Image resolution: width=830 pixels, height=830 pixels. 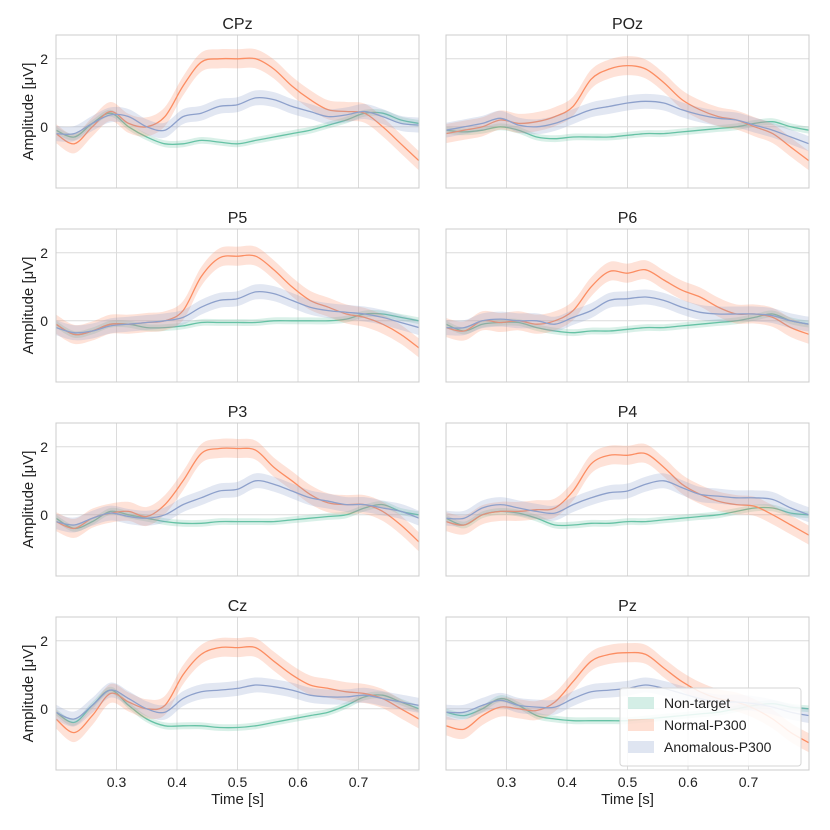 I want to click on panel-title: P4, so click(x=628, y=412).